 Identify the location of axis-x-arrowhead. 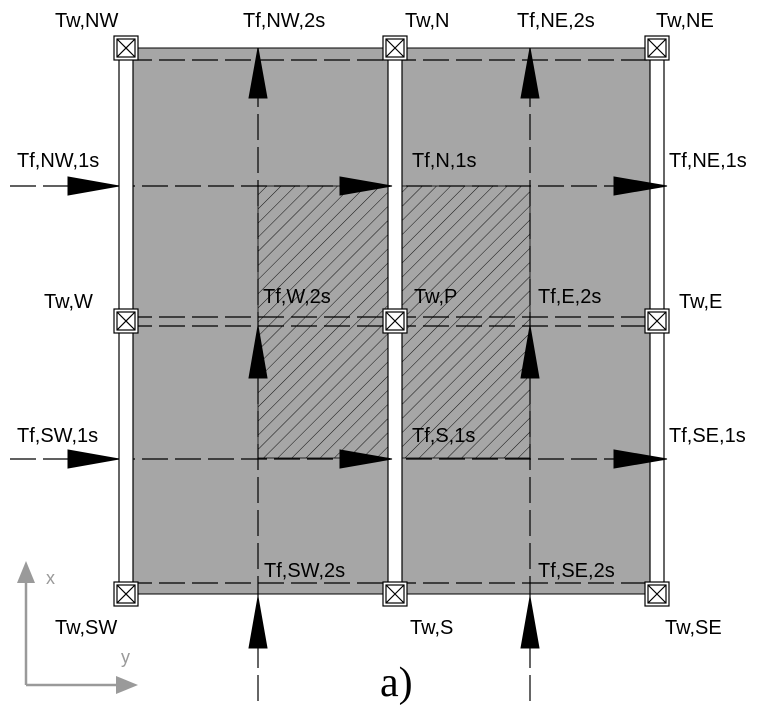
(26, 572).